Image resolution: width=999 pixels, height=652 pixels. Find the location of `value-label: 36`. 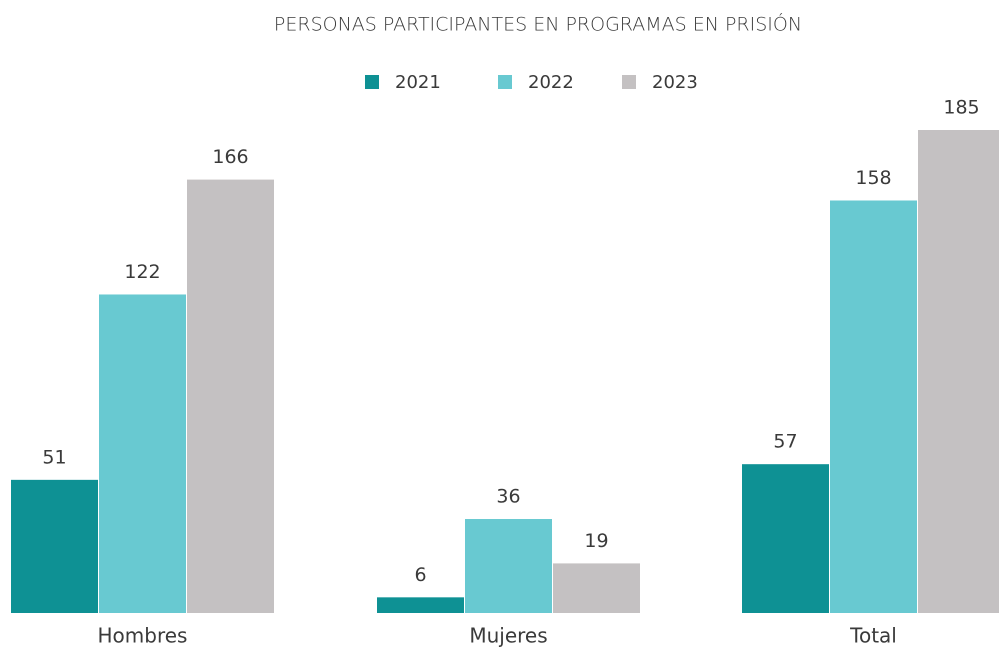

value-label: 36 is located at coordinates (508, 497).